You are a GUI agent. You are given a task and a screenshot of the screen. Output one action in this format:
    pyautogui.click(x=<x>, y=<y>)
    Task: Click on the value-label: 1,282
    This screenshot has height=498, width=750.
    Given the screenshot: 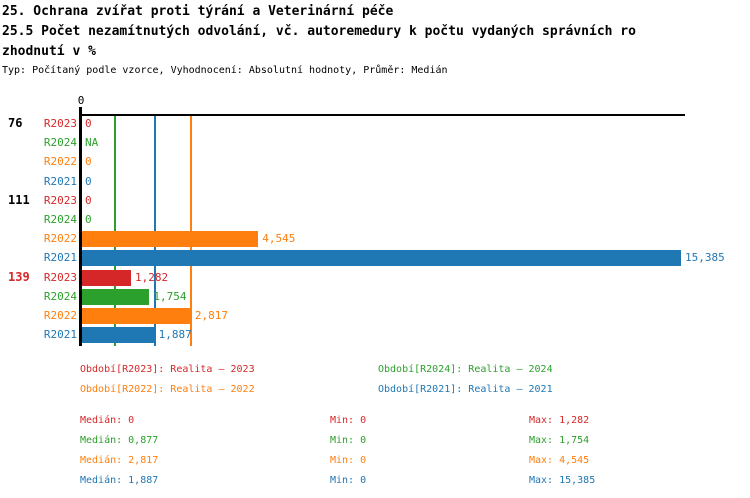 What is the action you would take?
    pyautogui.click(x=151, y=277)
    